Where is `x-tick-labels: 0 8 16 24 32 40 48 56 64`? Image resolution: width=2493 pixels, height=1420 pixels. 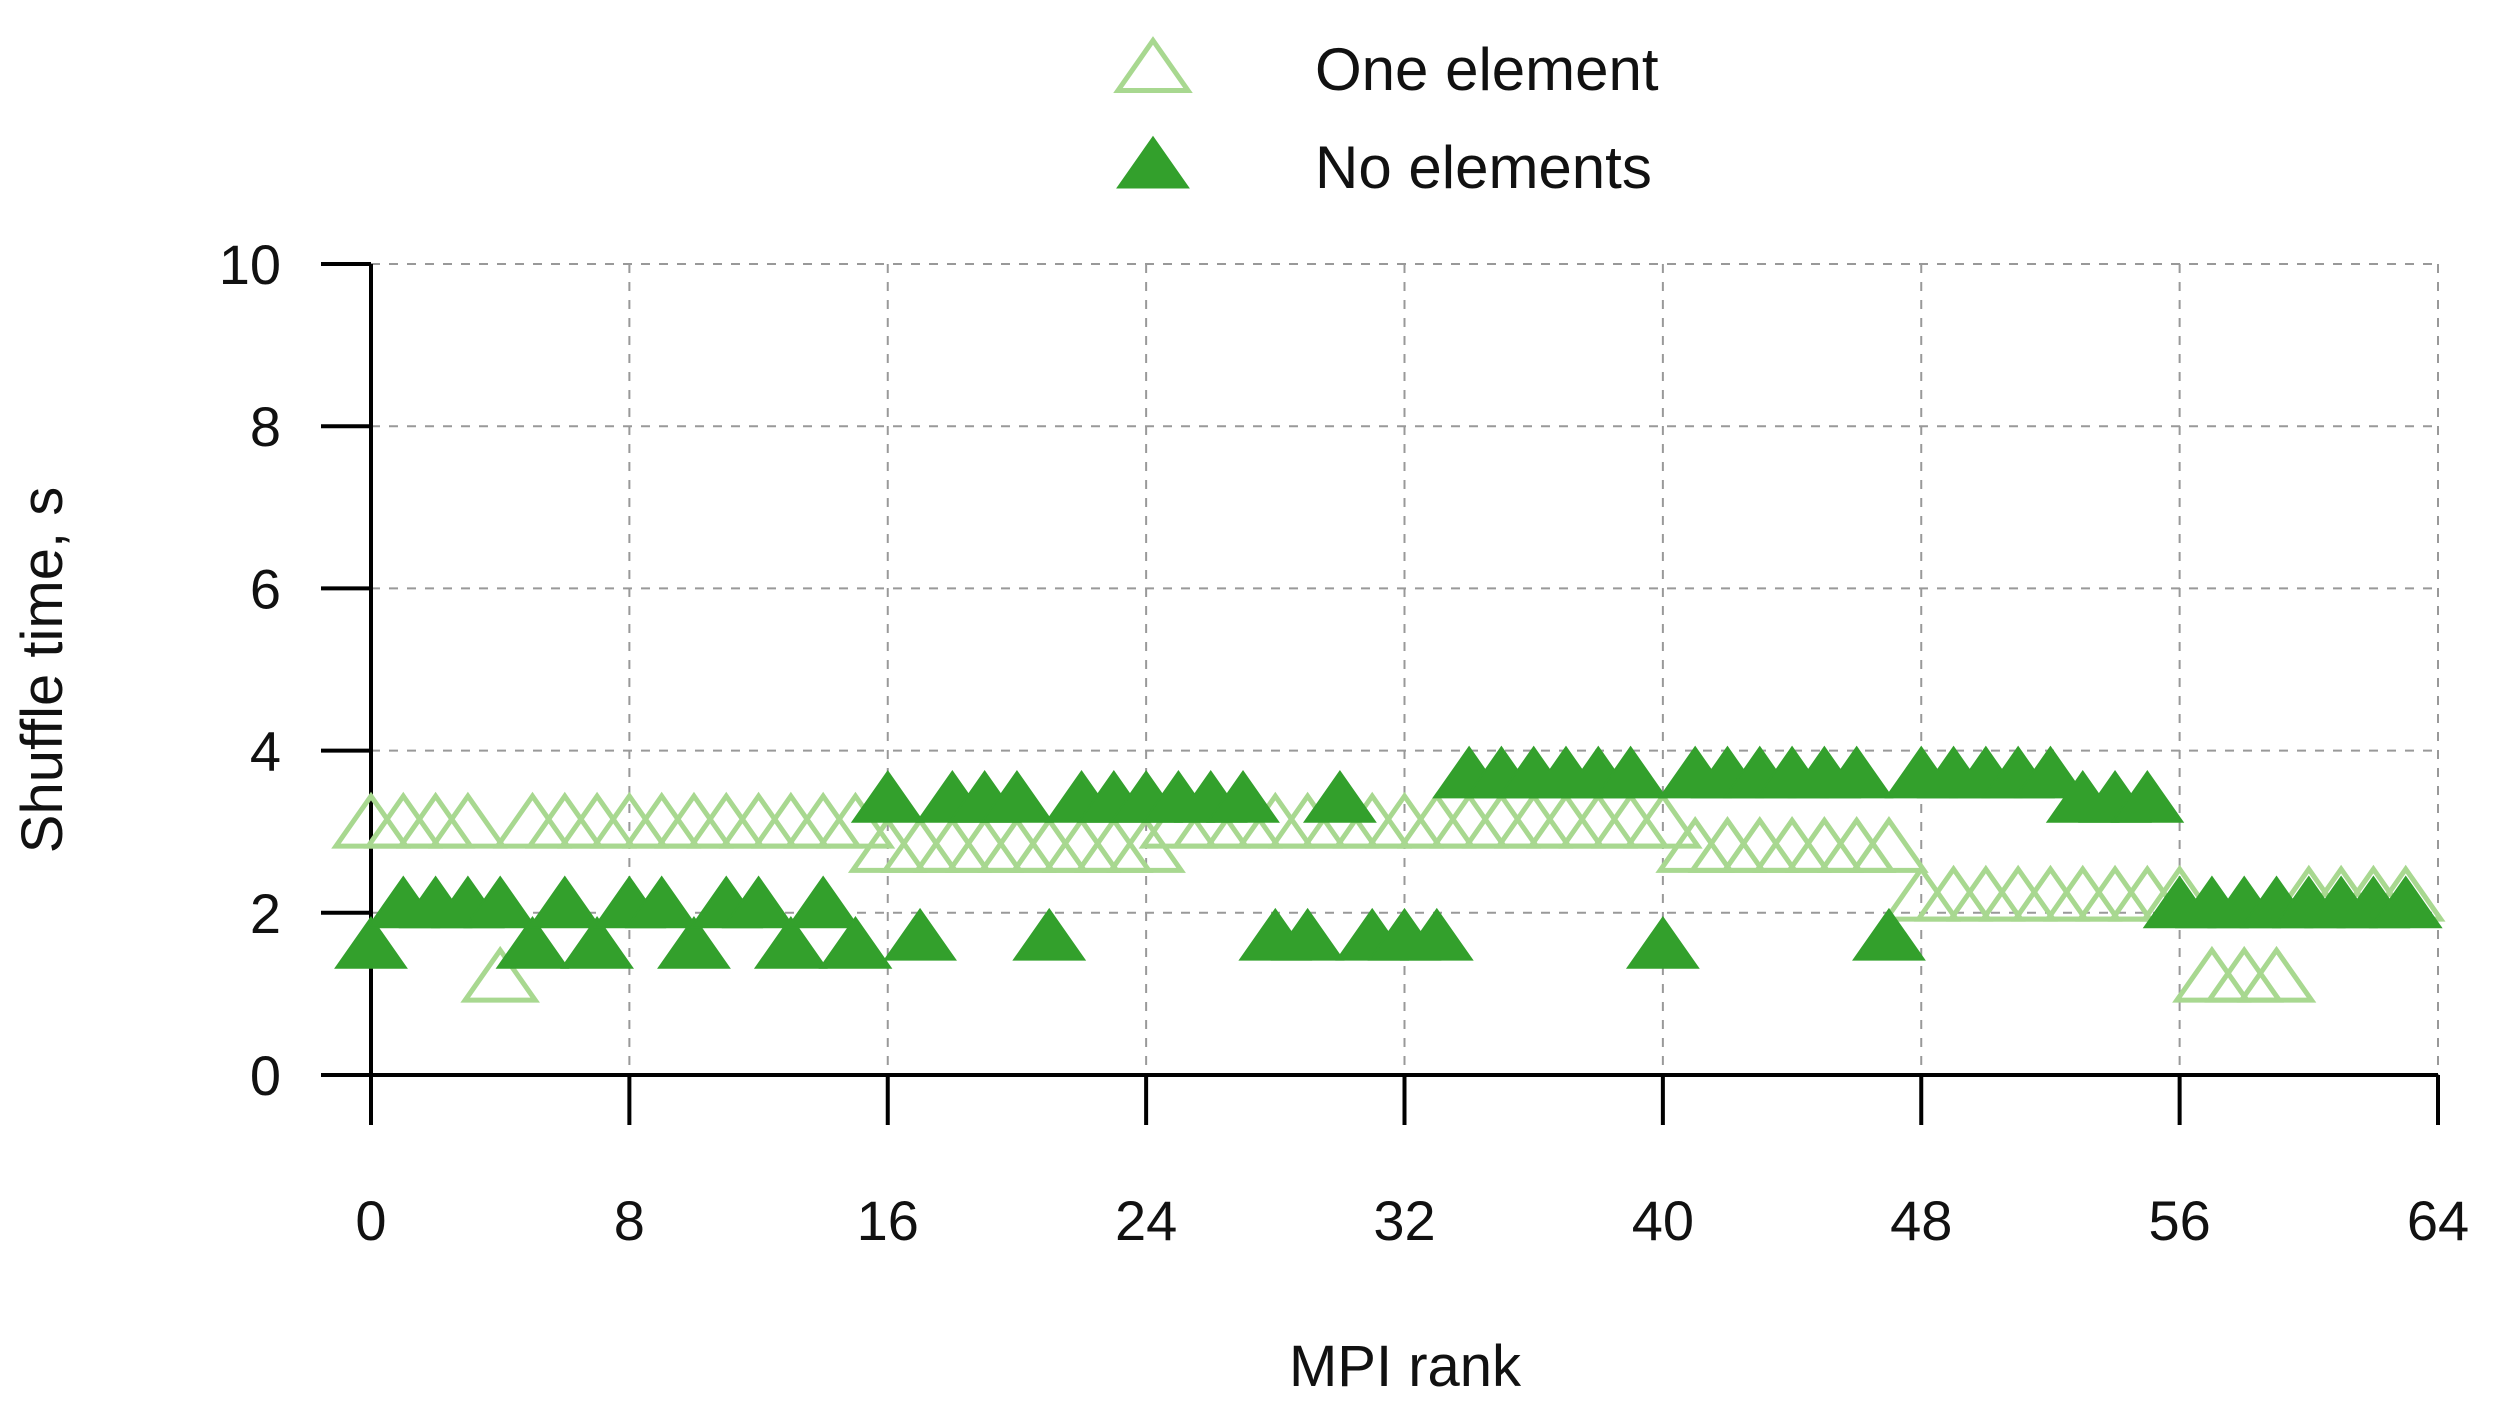 x-tick-labels: 0 8 16 24 32 40 48 56 64 is located at coordinates (1412, 1220).